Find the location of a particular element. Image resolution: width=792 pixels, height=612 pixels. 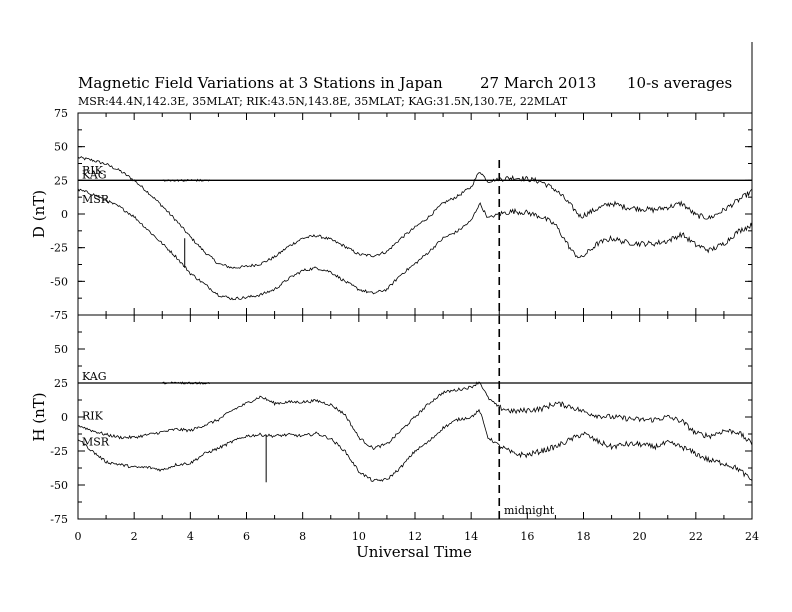

x-tick-label: 14 is located at coordinates (471, 536).